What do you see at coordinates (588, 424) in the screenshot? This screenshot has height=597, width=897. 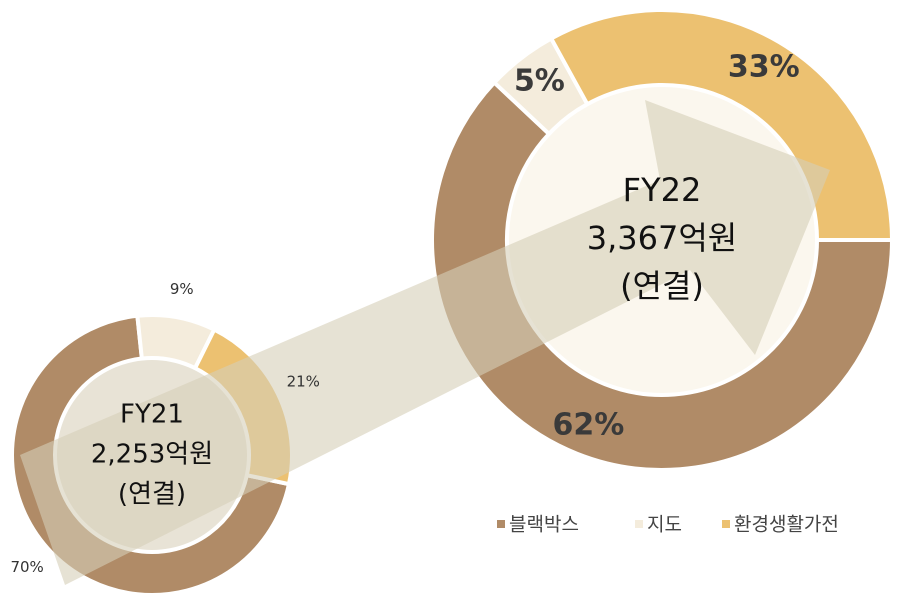 I see `data-label: 62%` at bounding box center [588, 424].